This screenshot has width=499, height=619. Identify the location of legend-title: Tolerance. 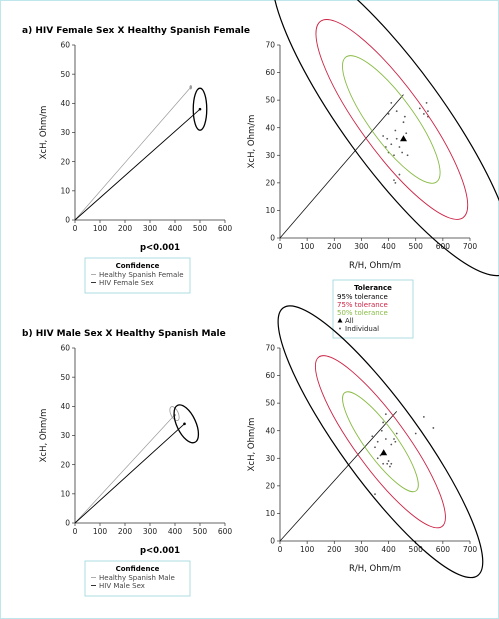
(373, 288).